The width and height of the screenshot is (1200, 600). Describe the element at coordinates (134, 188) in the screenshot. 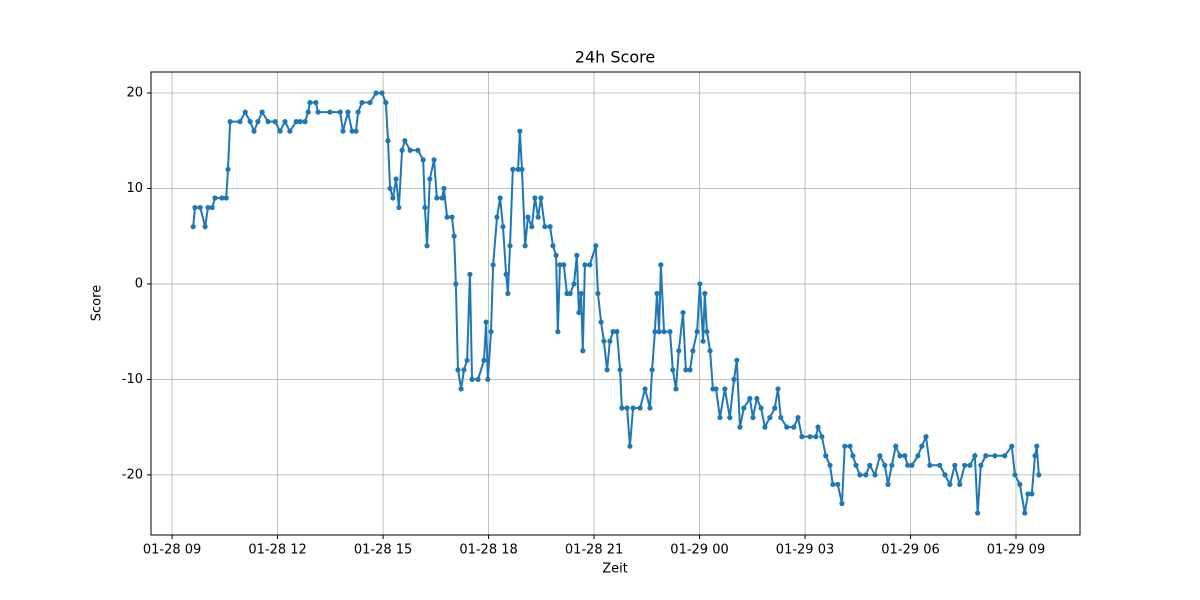

I see `y-tick-label: 10` at that location.